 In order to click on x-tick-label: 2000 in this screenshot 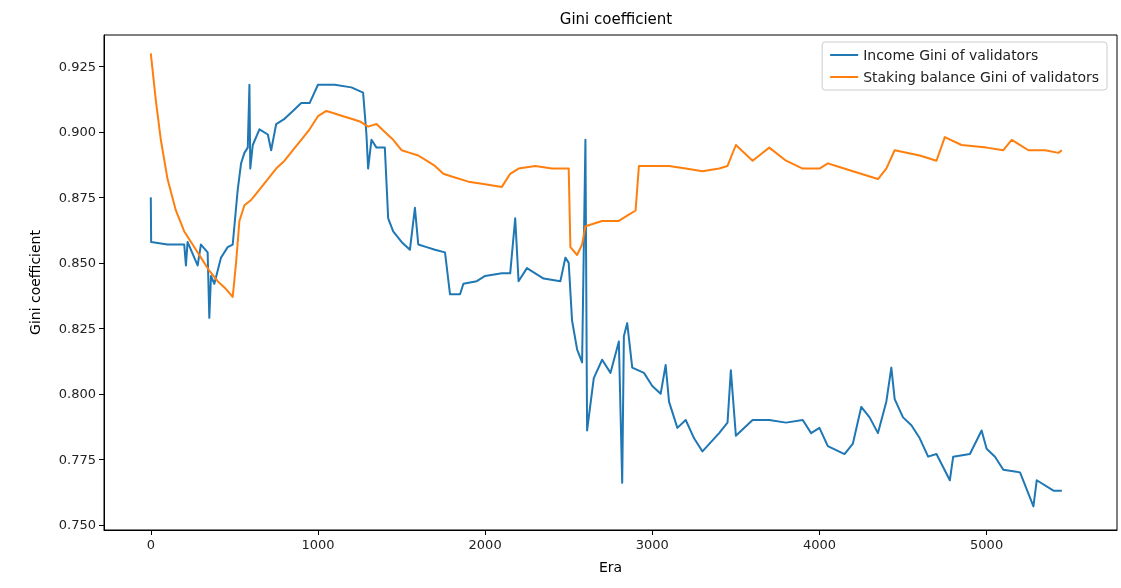, I will do `click(485, 544)`.